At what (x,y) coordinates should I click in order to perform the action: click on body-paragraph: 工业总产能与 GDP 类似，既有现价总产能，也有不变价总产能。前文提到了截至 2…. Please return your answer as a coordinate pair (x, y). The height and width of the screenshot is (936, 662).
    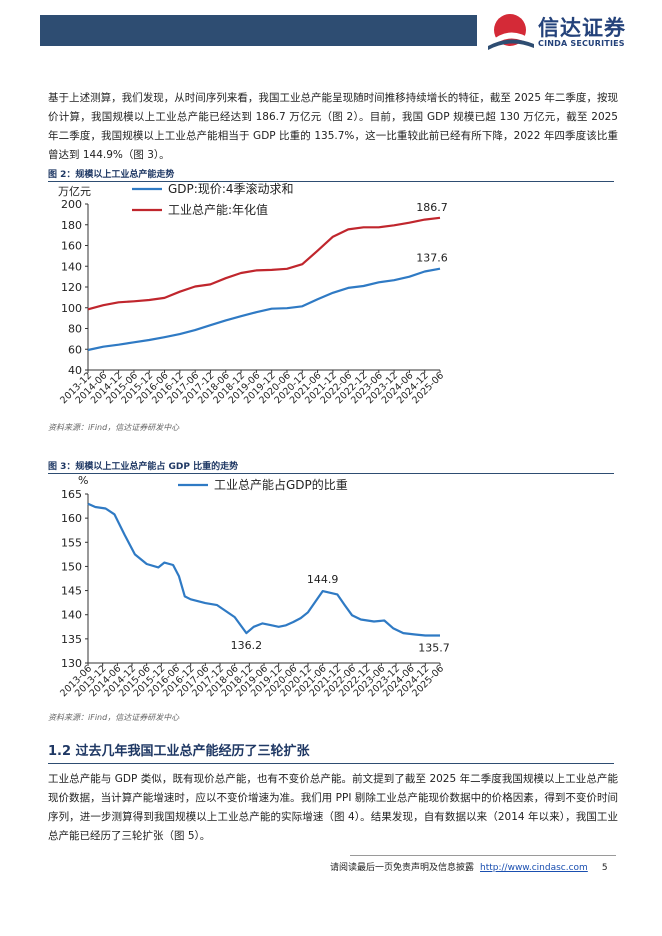
    Looking at the image, I should click on (333, 807).